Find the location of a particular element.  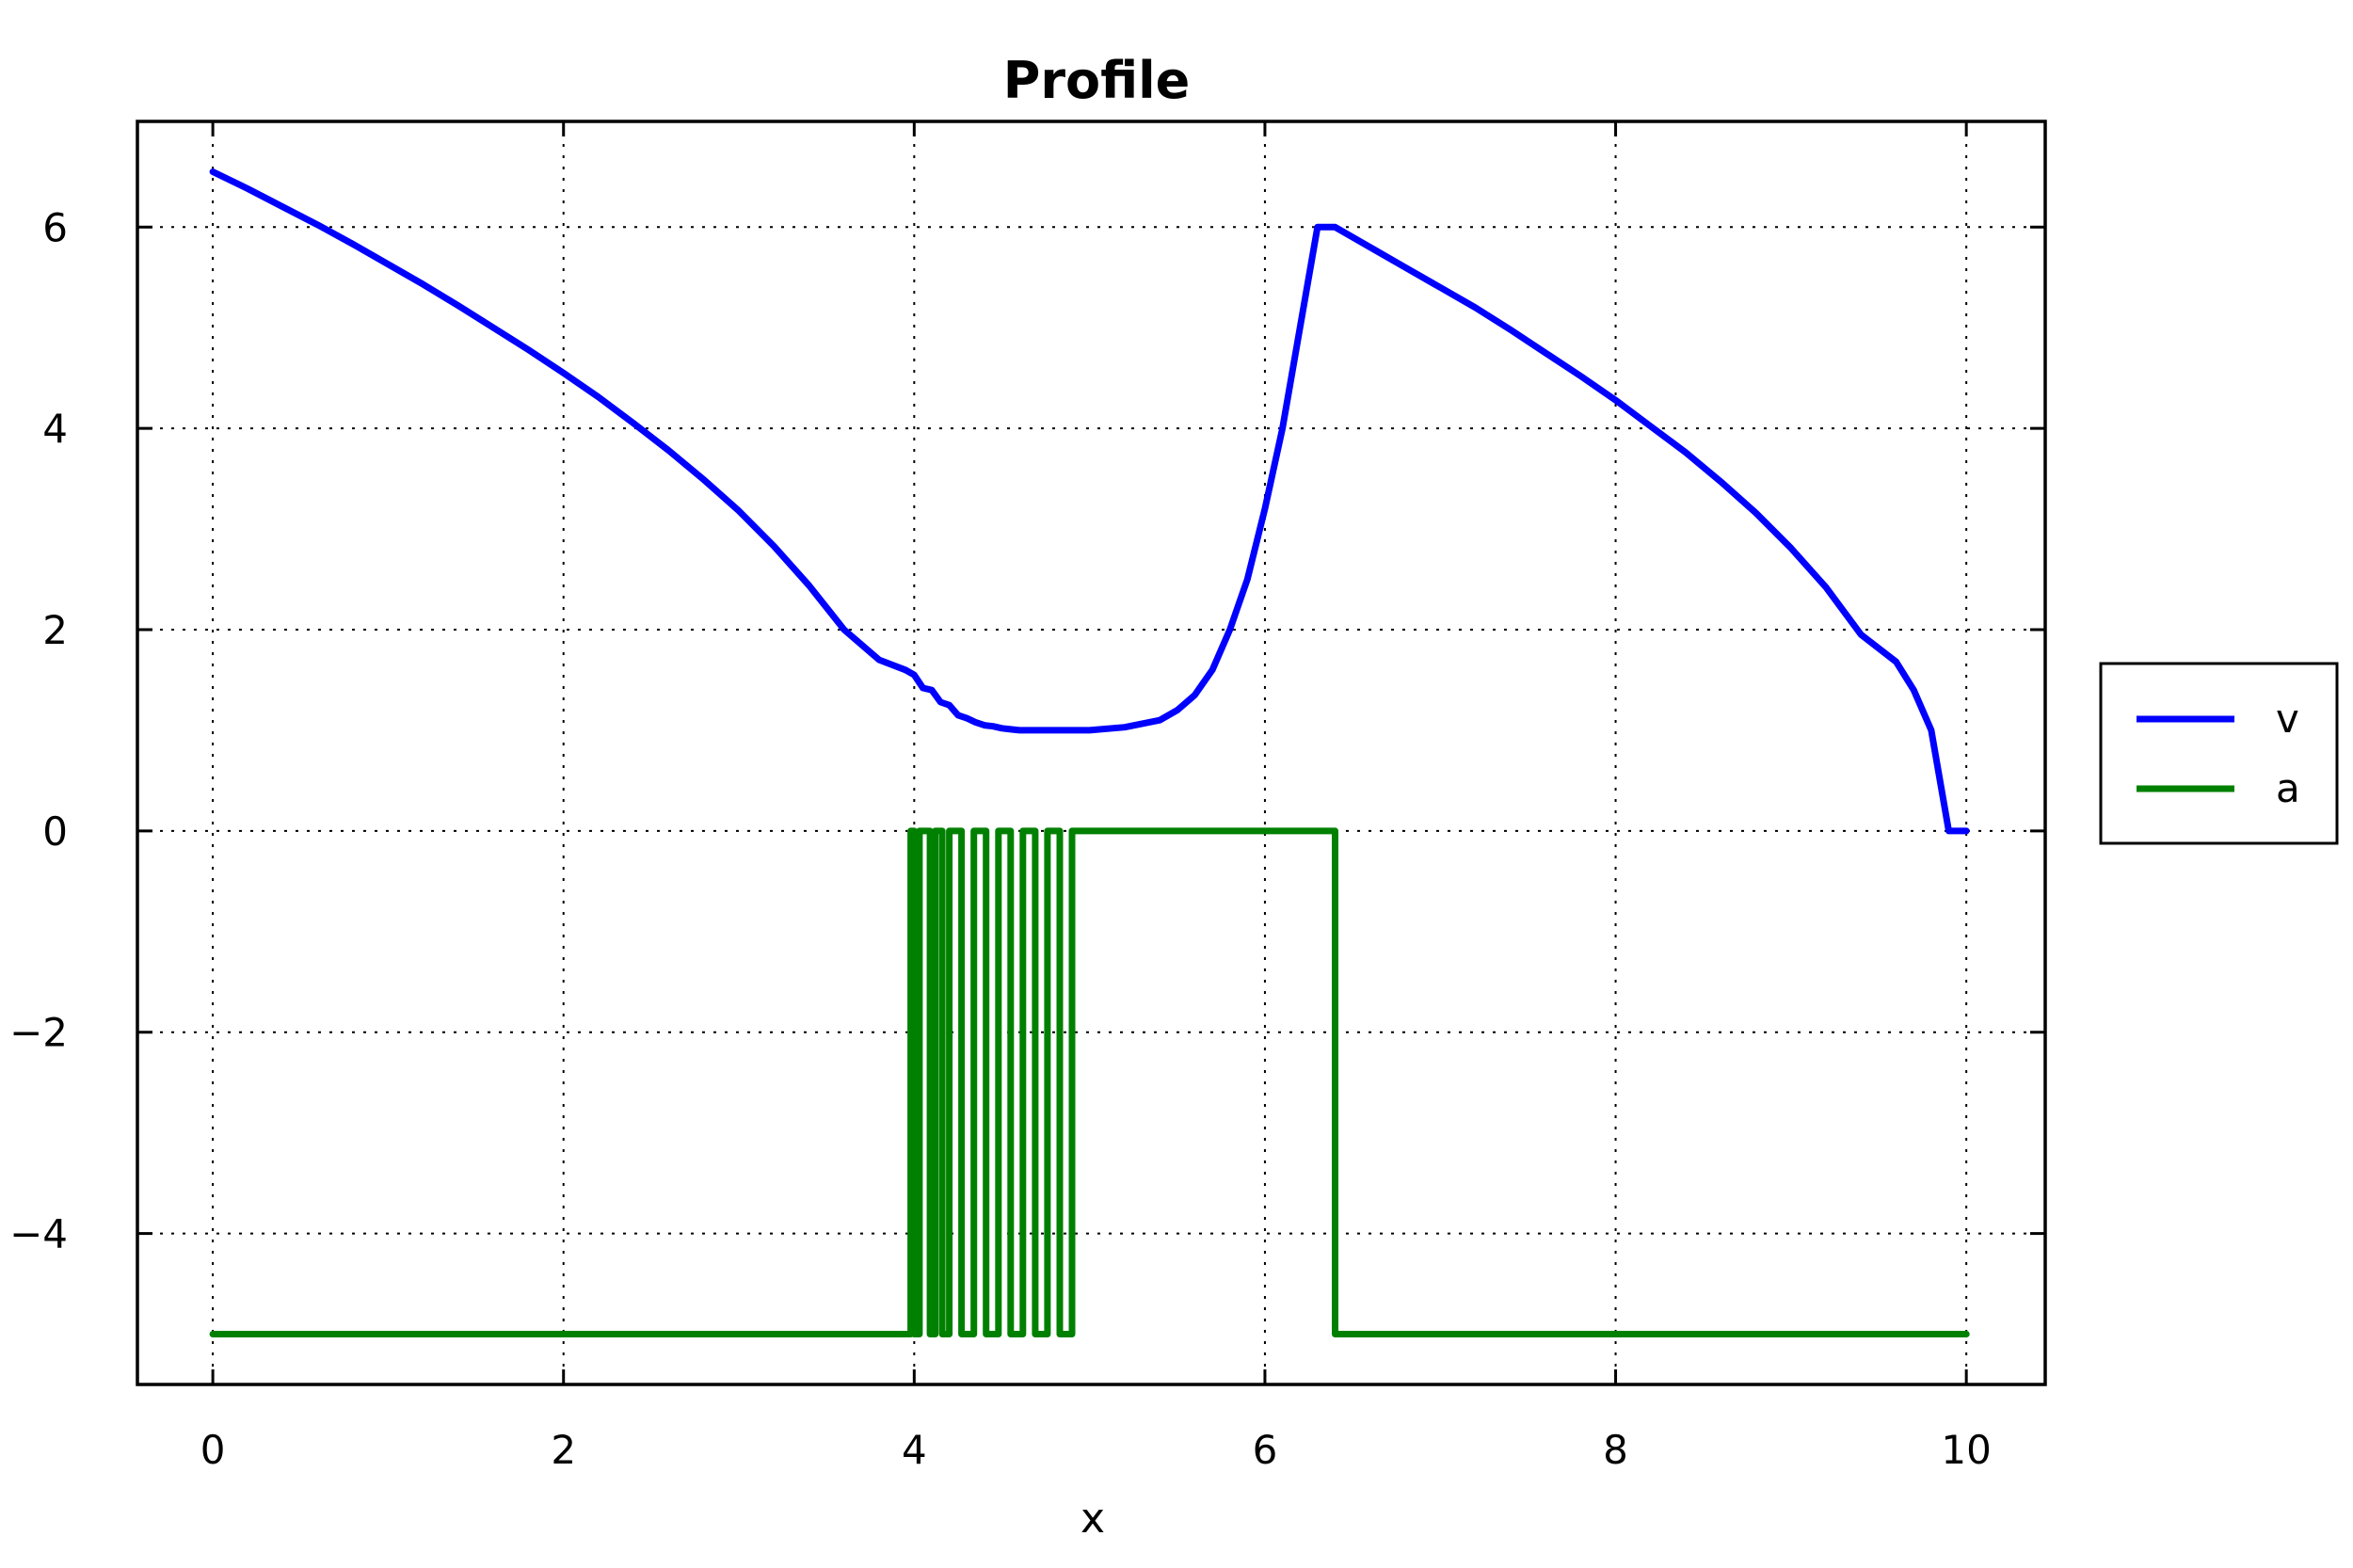

chart-title: Profile is located at coordinates (1096, 80).